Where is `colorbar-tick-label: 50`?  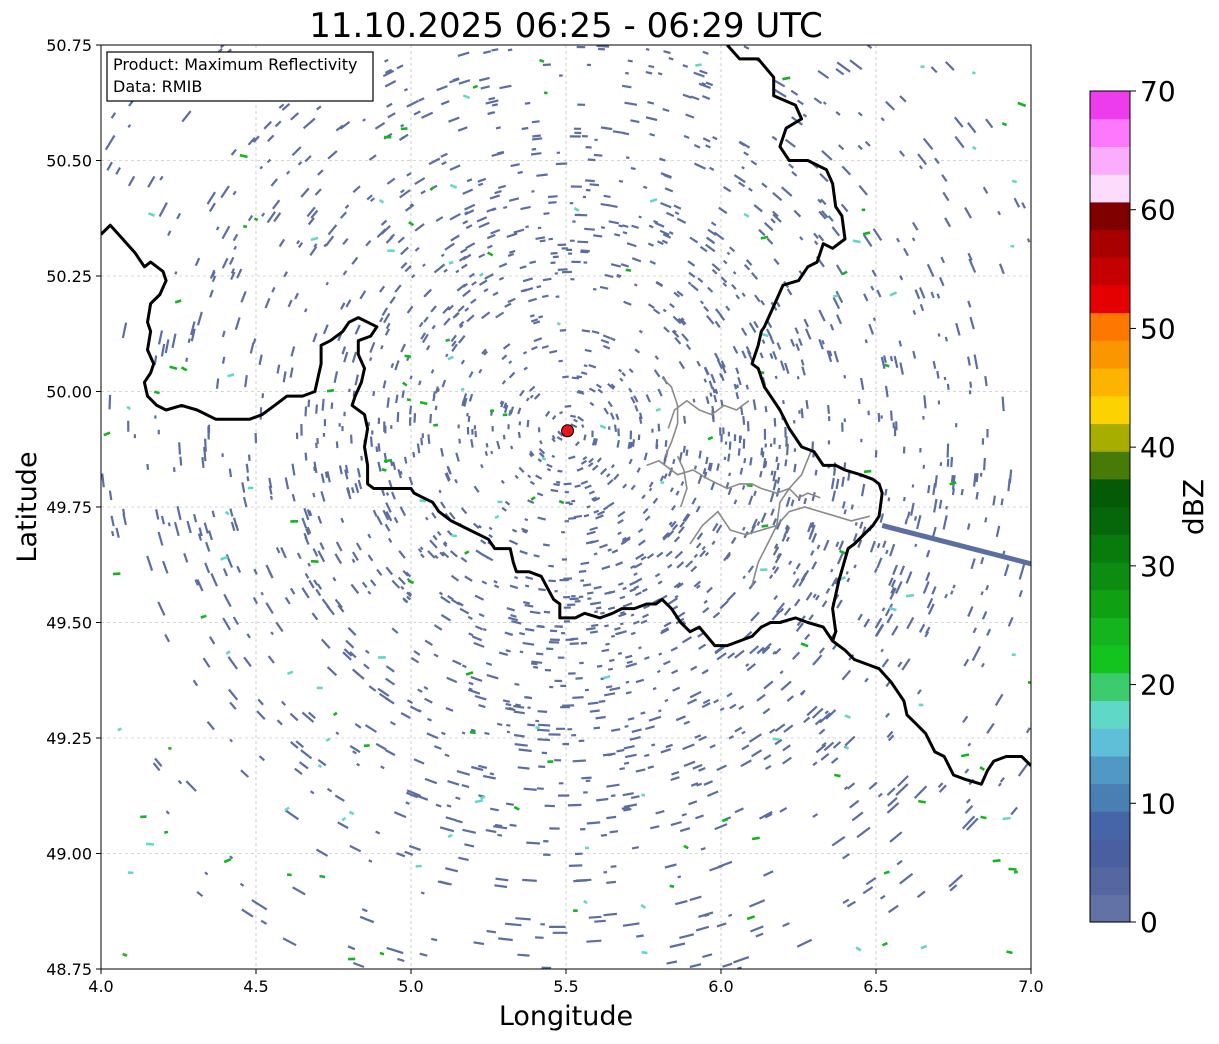
colorbar-tick-label: 50 is located at coordinates (1158, 328).